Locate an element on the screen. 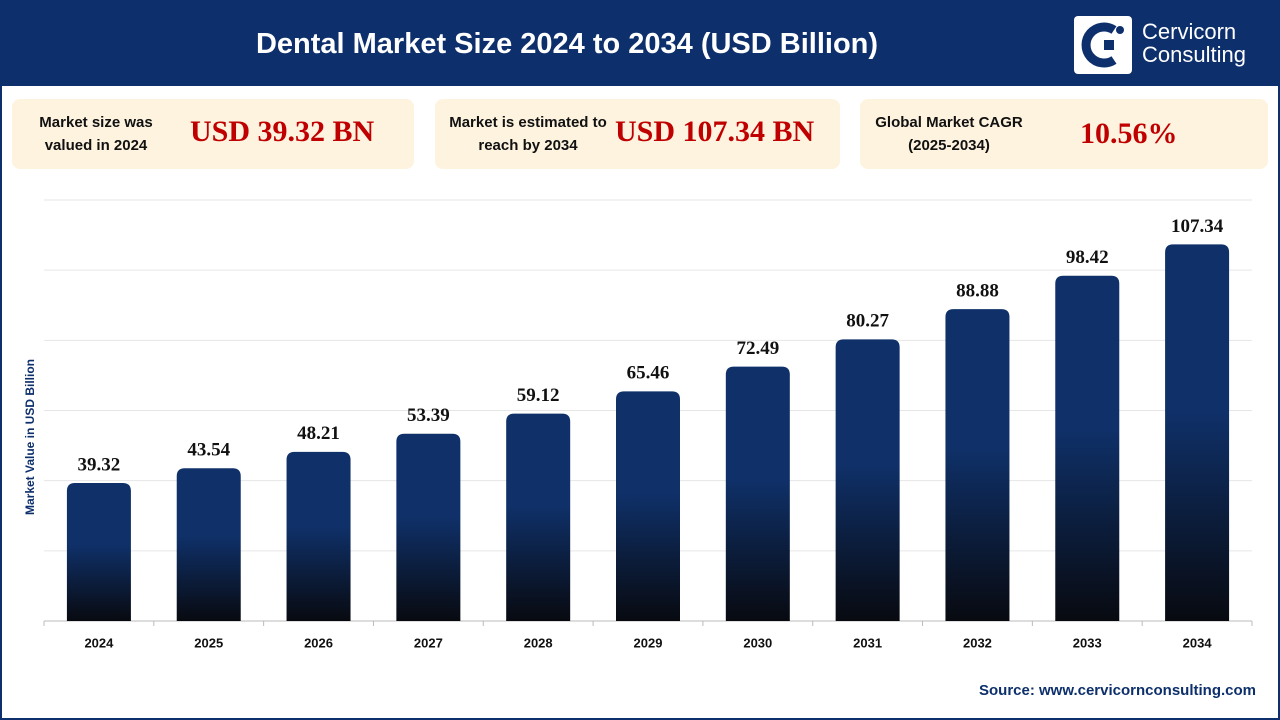  highlight-label: Market size was valued in 2024 is located at coordinates (96, 134).